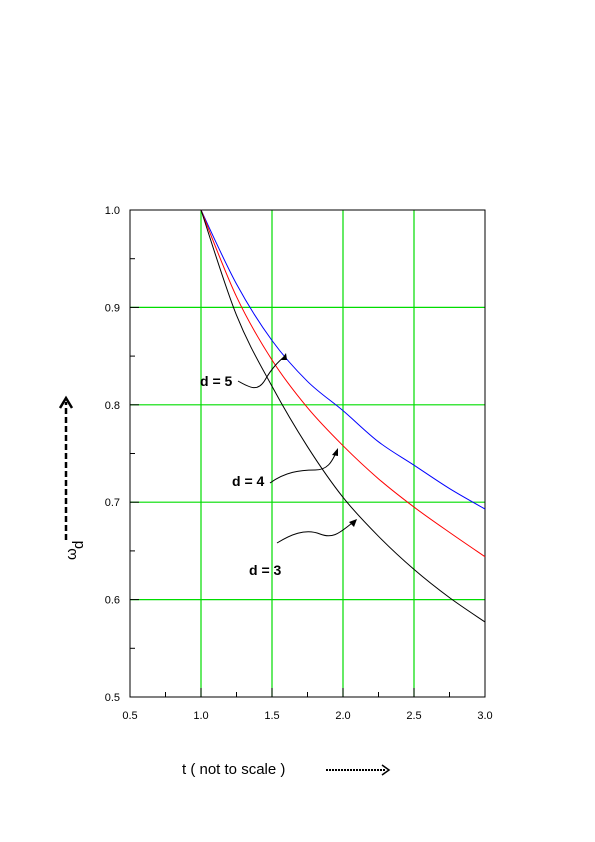  What do you see at coordinates (216, 381) in the screenshot?
I see `curve-label-d5: d = 5` at bounding box center [216, 381].